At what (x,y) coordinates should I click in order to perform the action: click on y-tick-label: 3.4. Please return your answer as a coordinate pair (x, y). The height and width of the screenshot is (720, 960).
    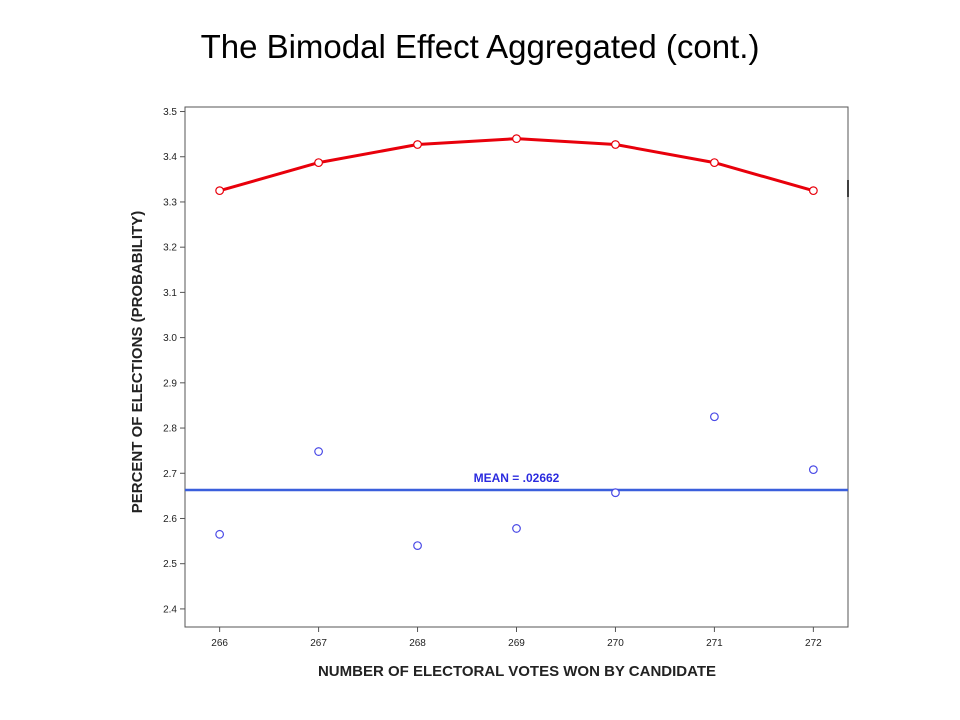
    Looking at the image, I should click on (170, 157).